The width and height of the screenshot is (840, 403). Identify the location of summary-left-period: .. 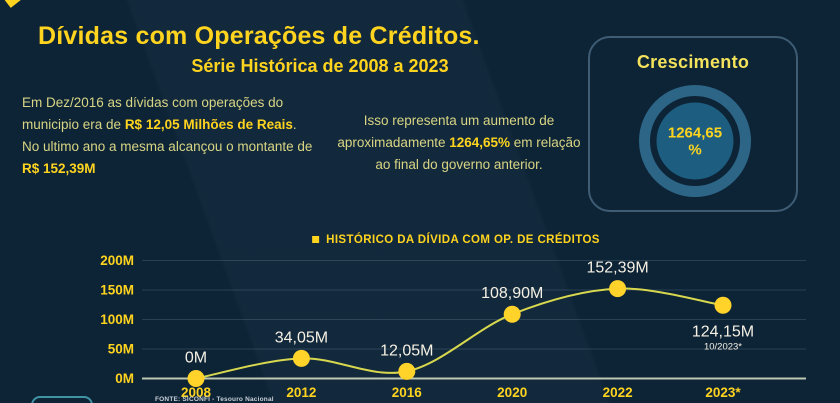
(294, 124).